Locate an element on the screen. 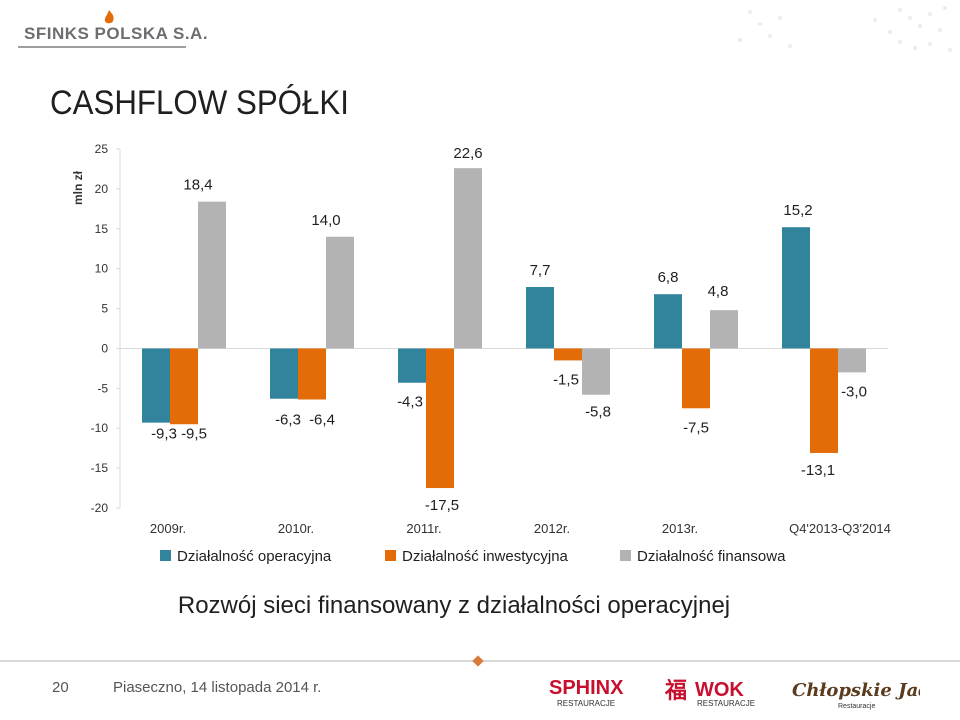  svg-text: Chłopskie Jadło is located at coordinates (856, 690).